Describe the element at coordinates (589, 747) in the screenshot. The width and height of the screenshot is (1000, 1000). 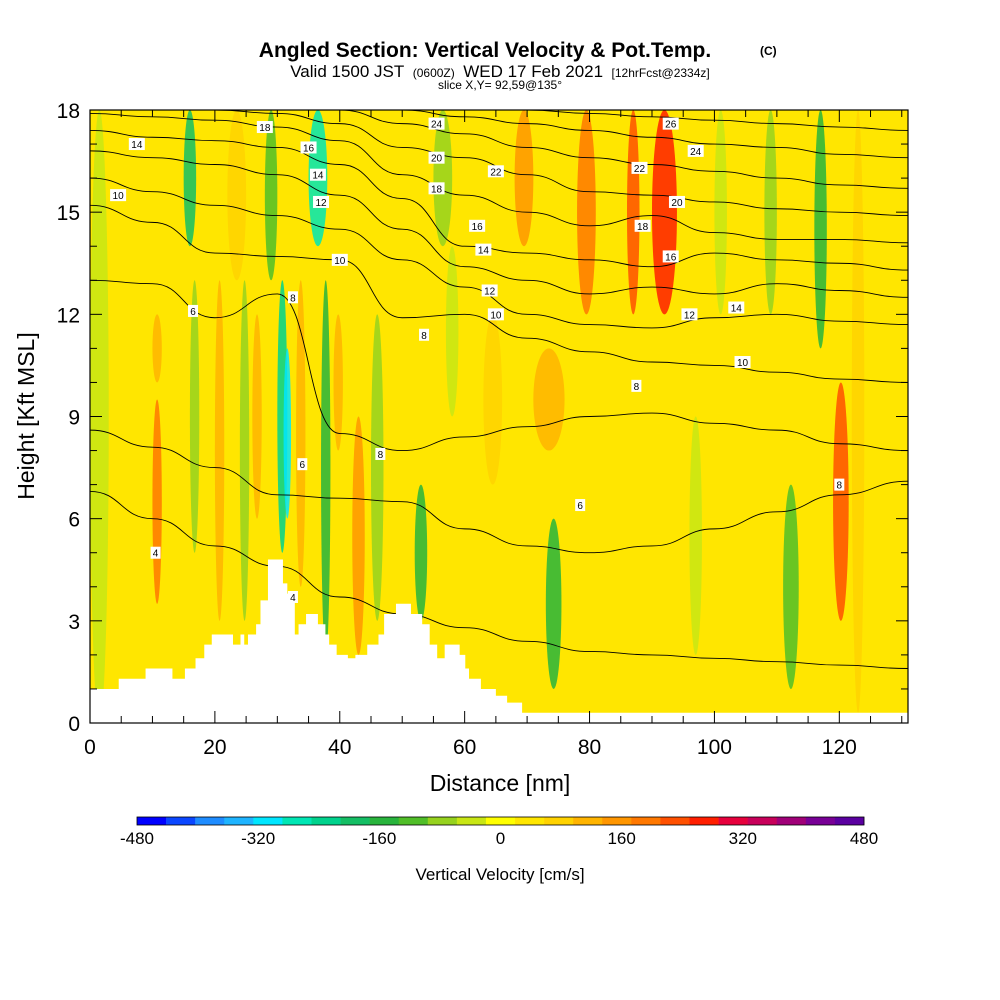
I see `x-tick-label: 80` at that location.